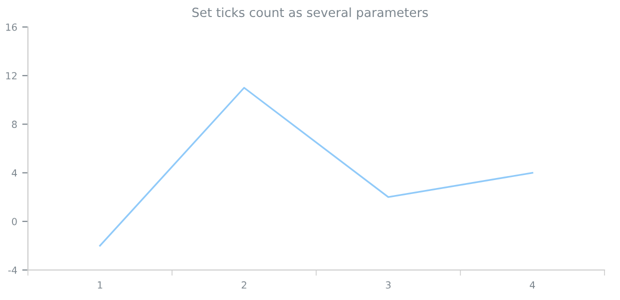 The image size is (620, 300). What do you see at coordinates (100, 284) in the screenshot?
I see `x-tick-label: 1` at bounding box center [100, 284].